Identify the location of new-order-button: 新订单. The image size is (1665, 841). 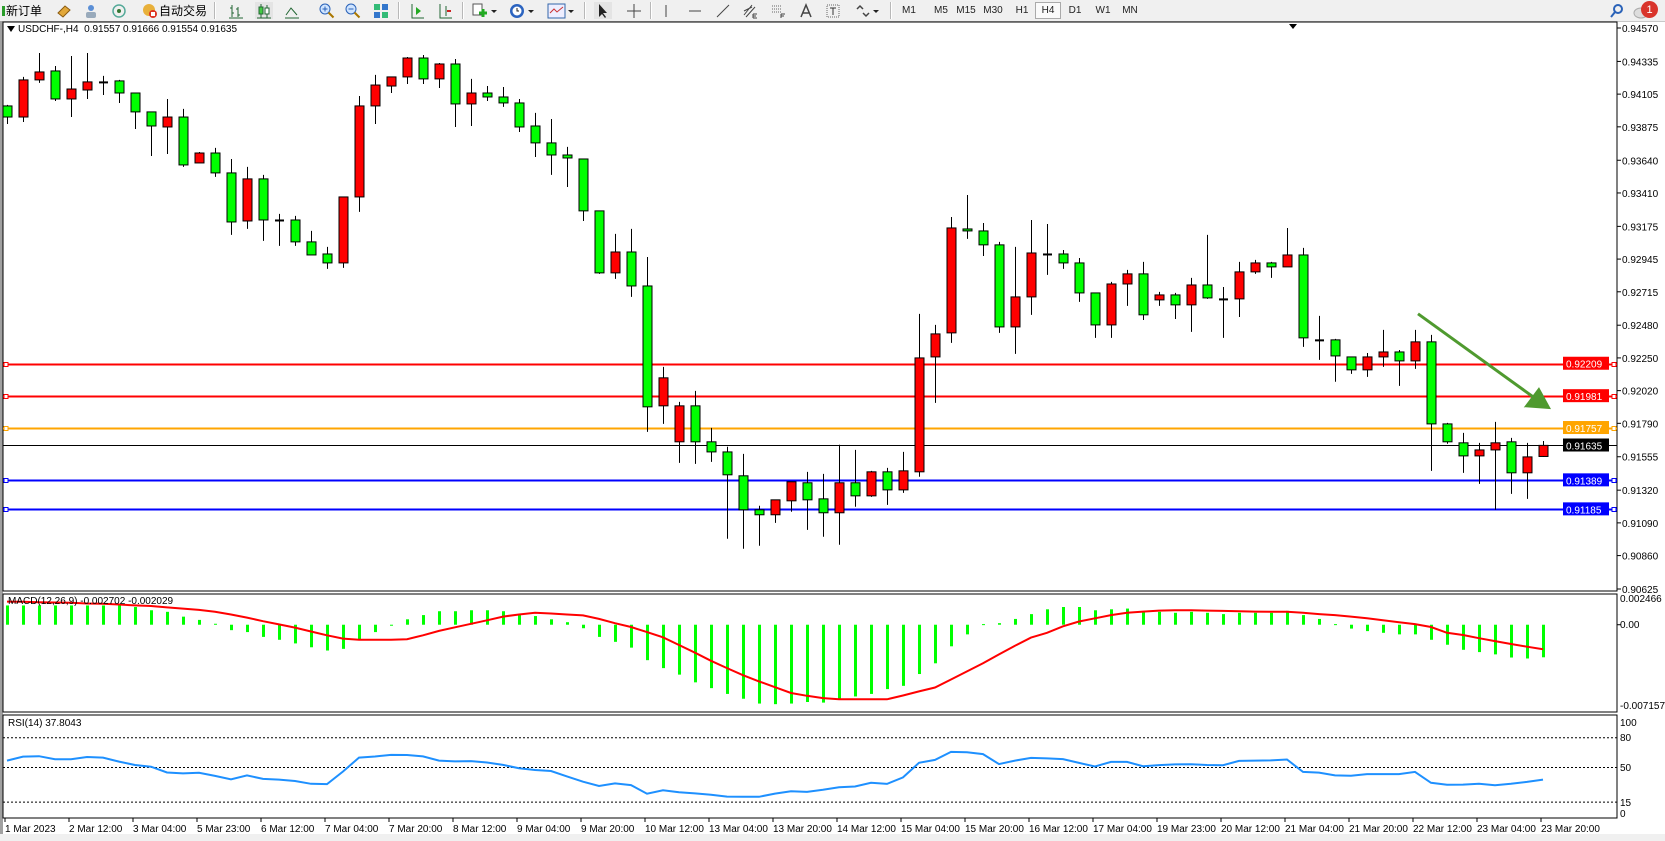
(22, 10).